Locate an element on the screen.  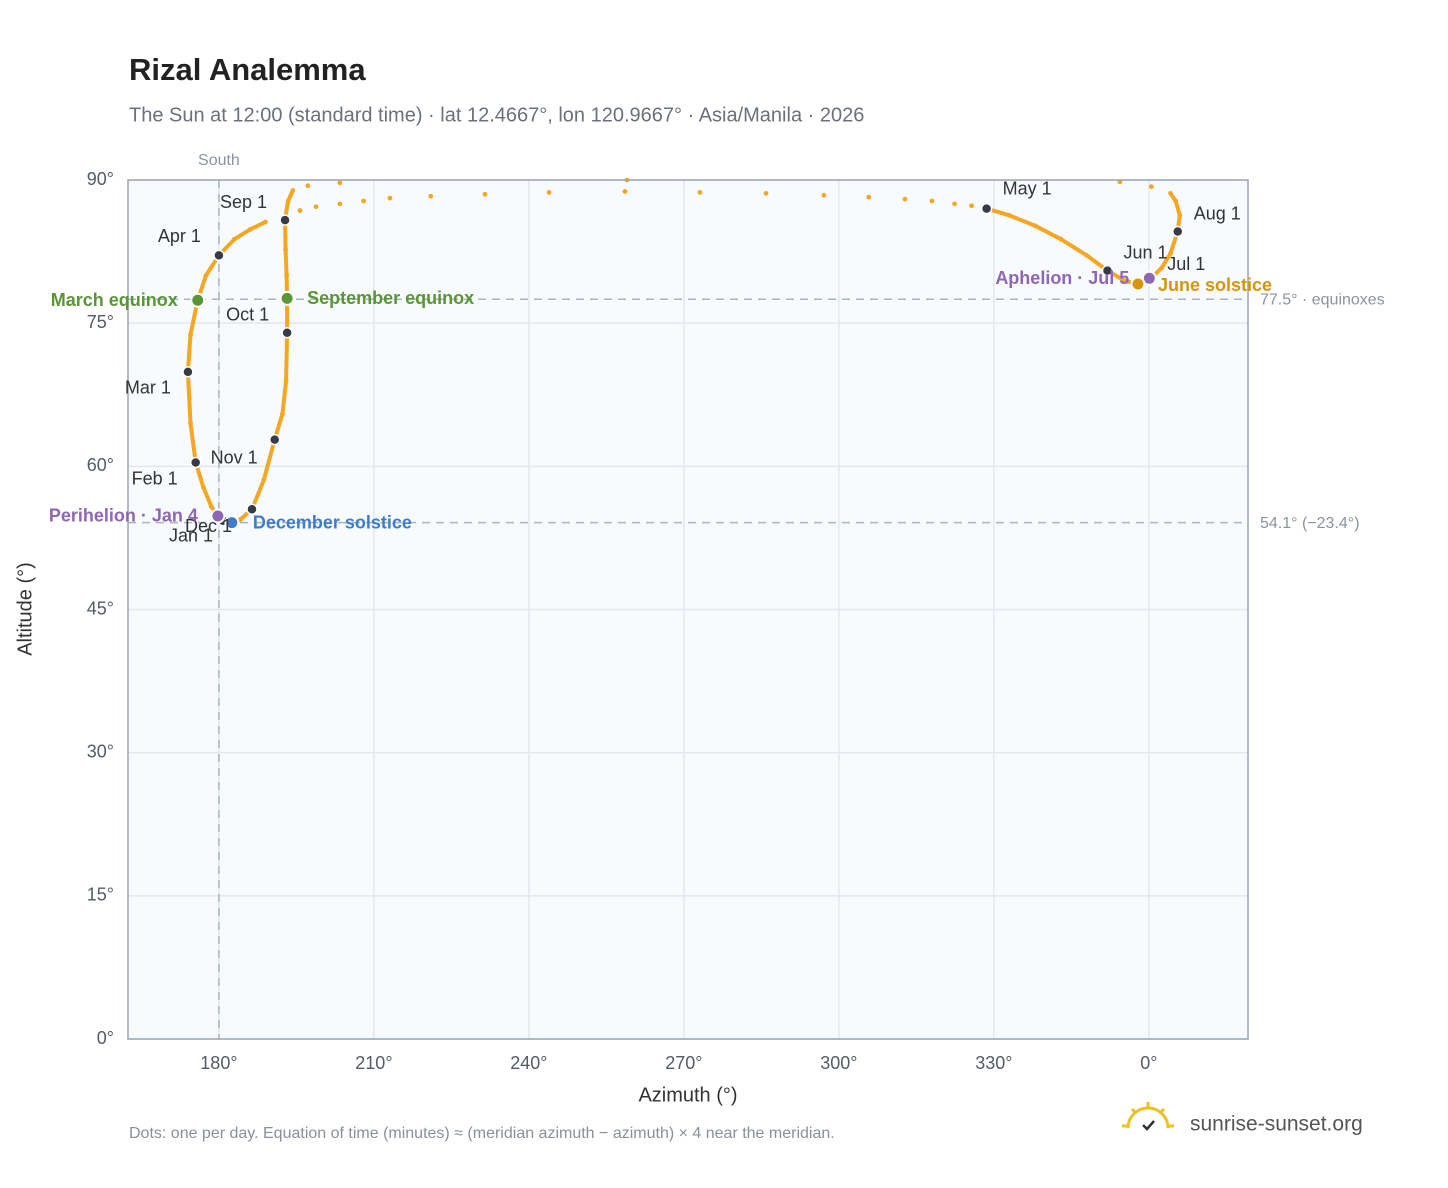
month-label: May 1 is located at coordinates (1027, 188).